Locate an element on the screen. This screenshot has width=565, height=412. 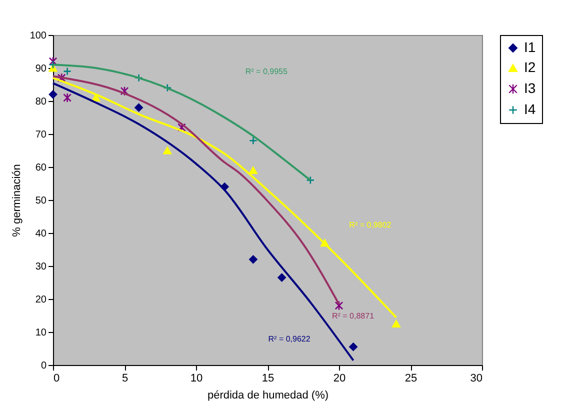
annotation: R² = 0,9802 is located at coordinates (370, 225).